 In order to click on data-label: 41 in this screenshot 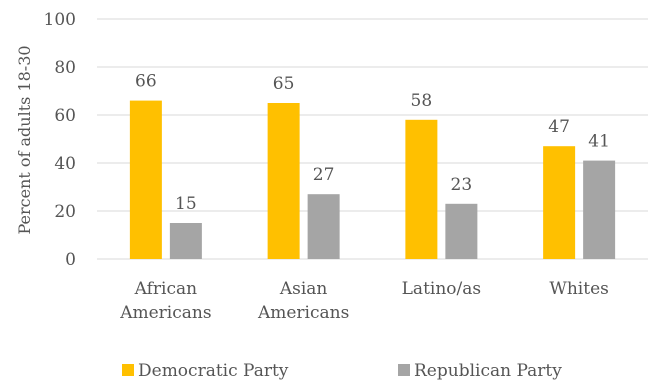, I will do `click(599, 142)`.